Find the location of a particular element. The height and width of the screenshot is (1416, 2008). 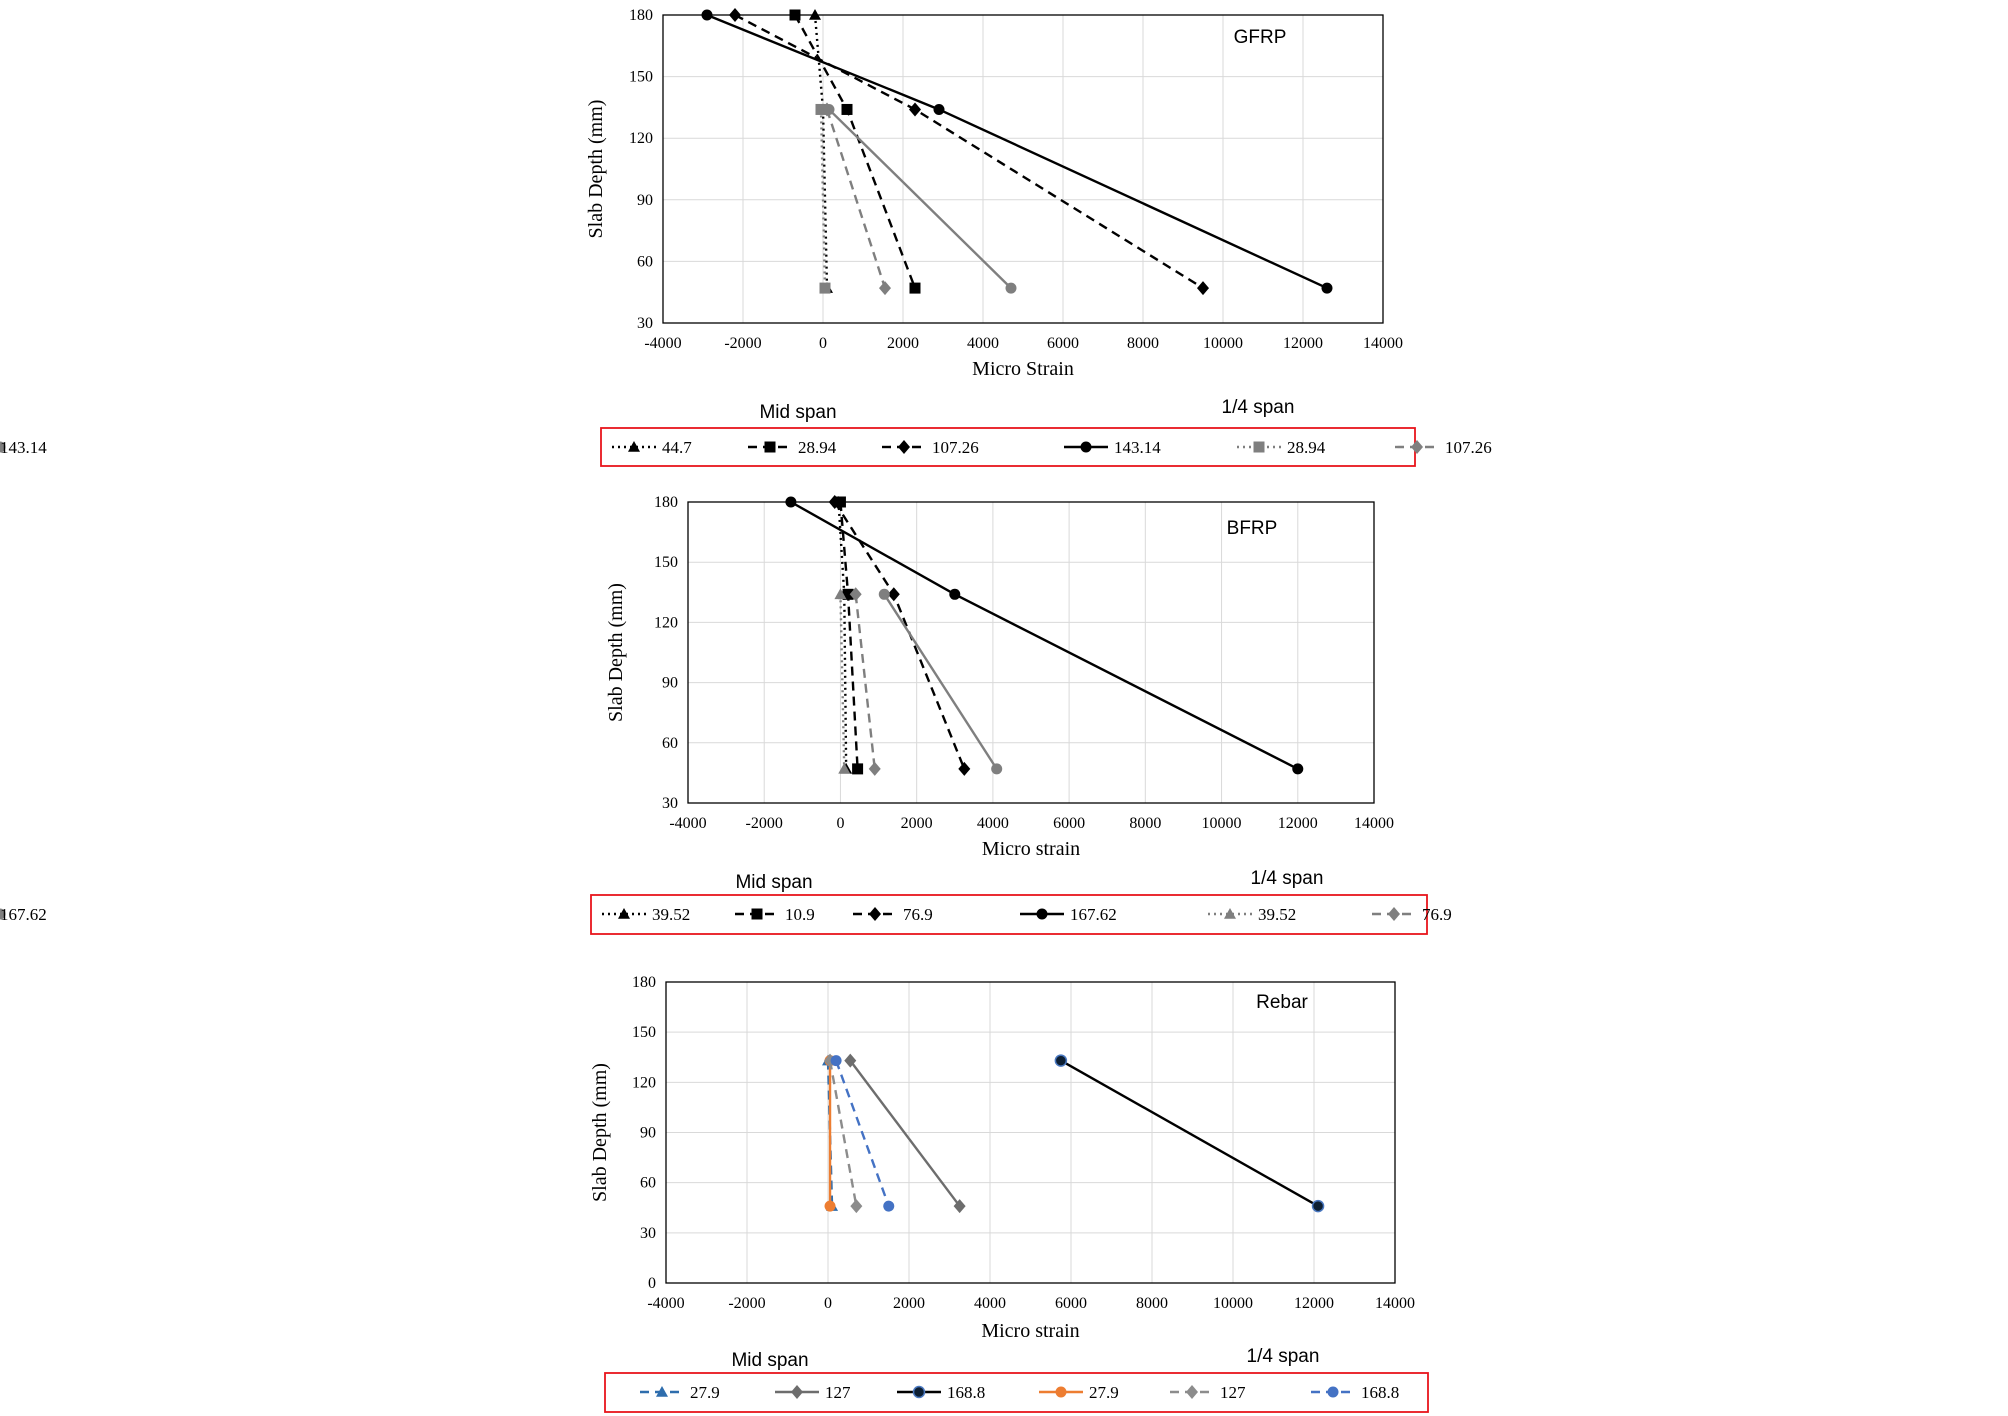

legend-label: 168.8 is located at coordinates (966, 1392).